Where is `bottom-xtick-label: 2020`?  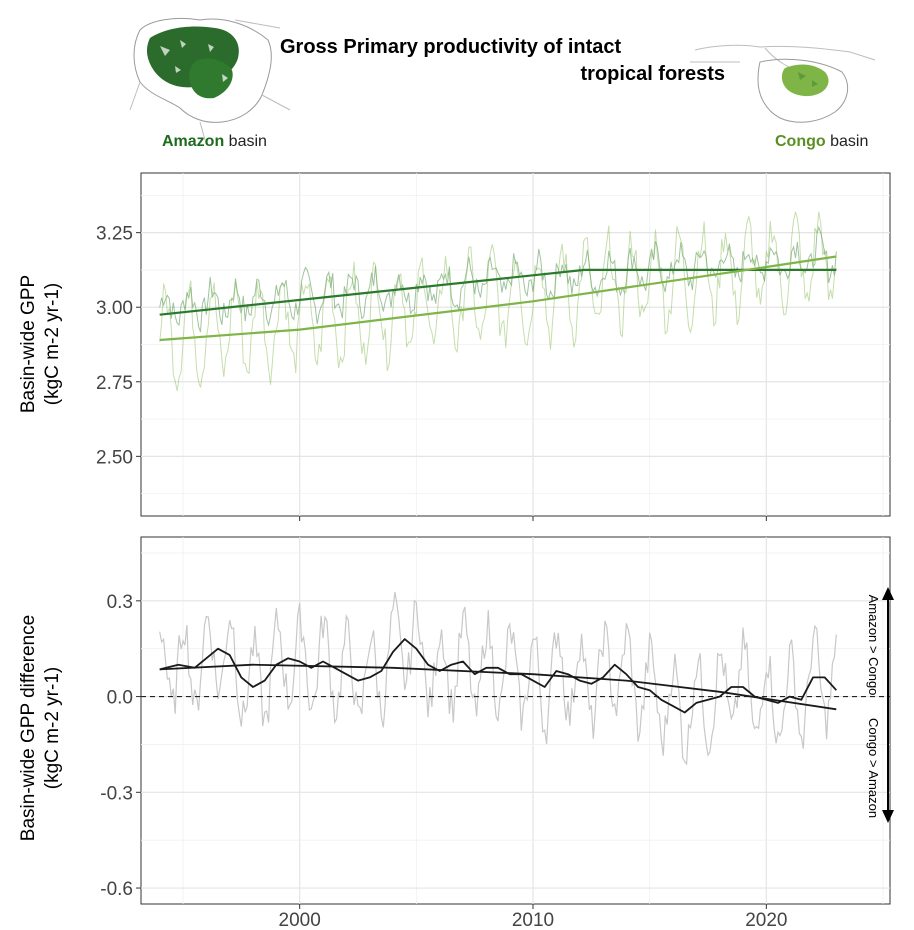
bottom-xtick-label: 2020 is located at coordinates (766, 920).